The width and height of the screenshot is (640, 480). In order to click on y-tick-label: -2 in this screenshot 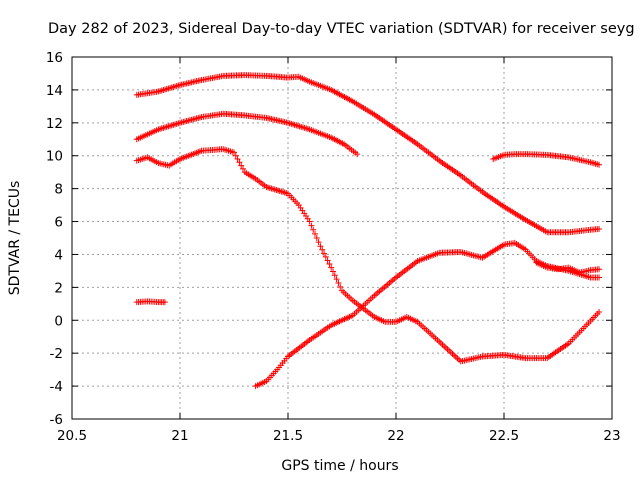, I will do `click(56, 354)`.